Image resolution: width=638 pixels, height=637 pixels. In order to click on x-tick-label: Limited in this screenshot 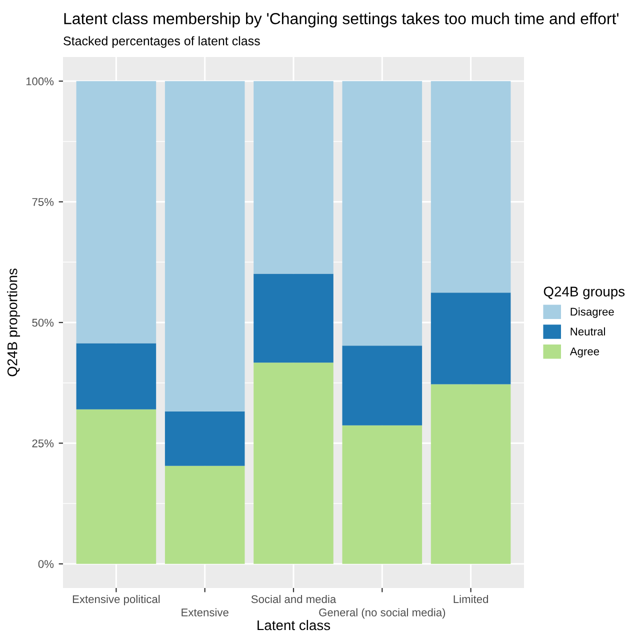, I will do `click(471, 599)`.